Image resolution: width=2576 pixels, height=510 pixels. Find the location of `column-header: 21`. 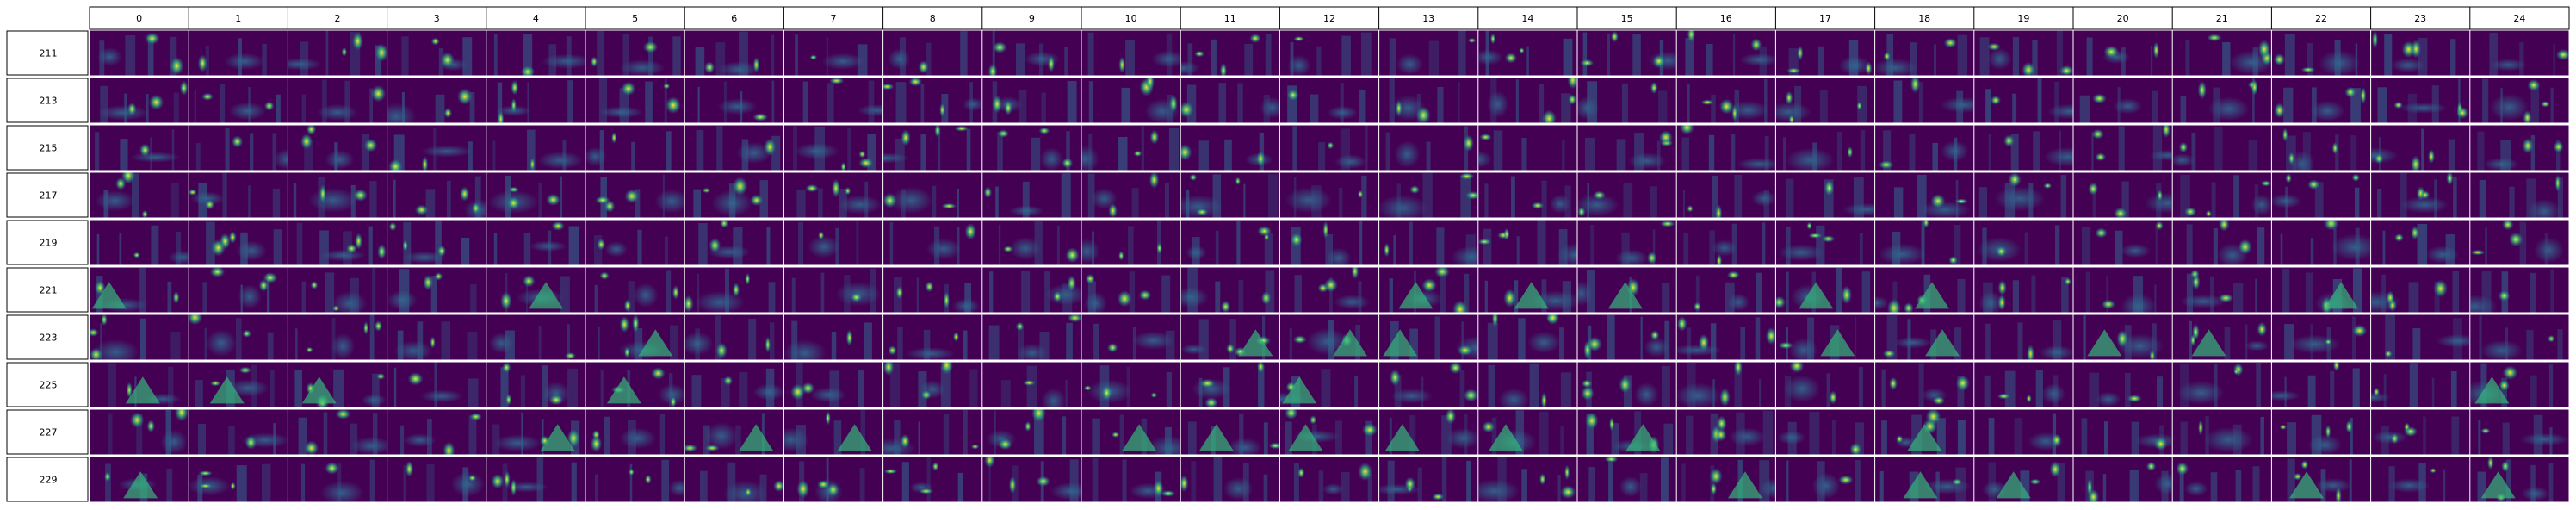

column-header: 21 is located at coordinates (2222, 19).